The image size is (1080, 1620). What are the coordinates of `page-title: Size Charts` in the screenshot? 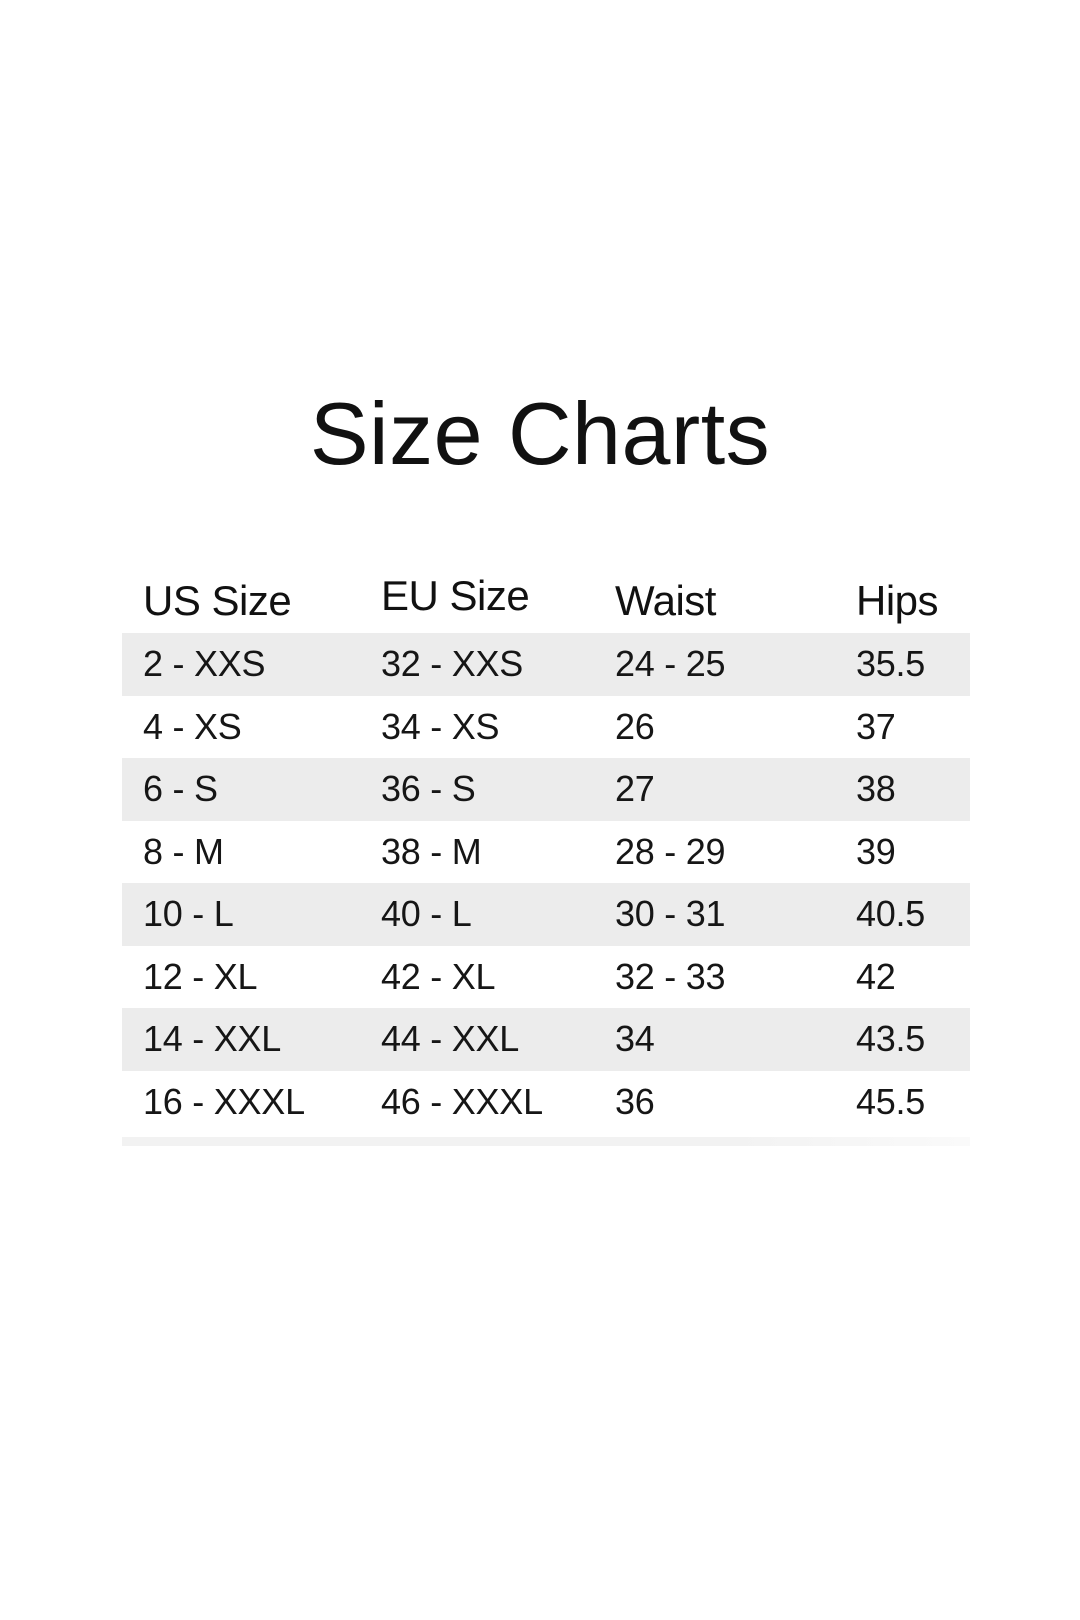 It's located at (540, 433).